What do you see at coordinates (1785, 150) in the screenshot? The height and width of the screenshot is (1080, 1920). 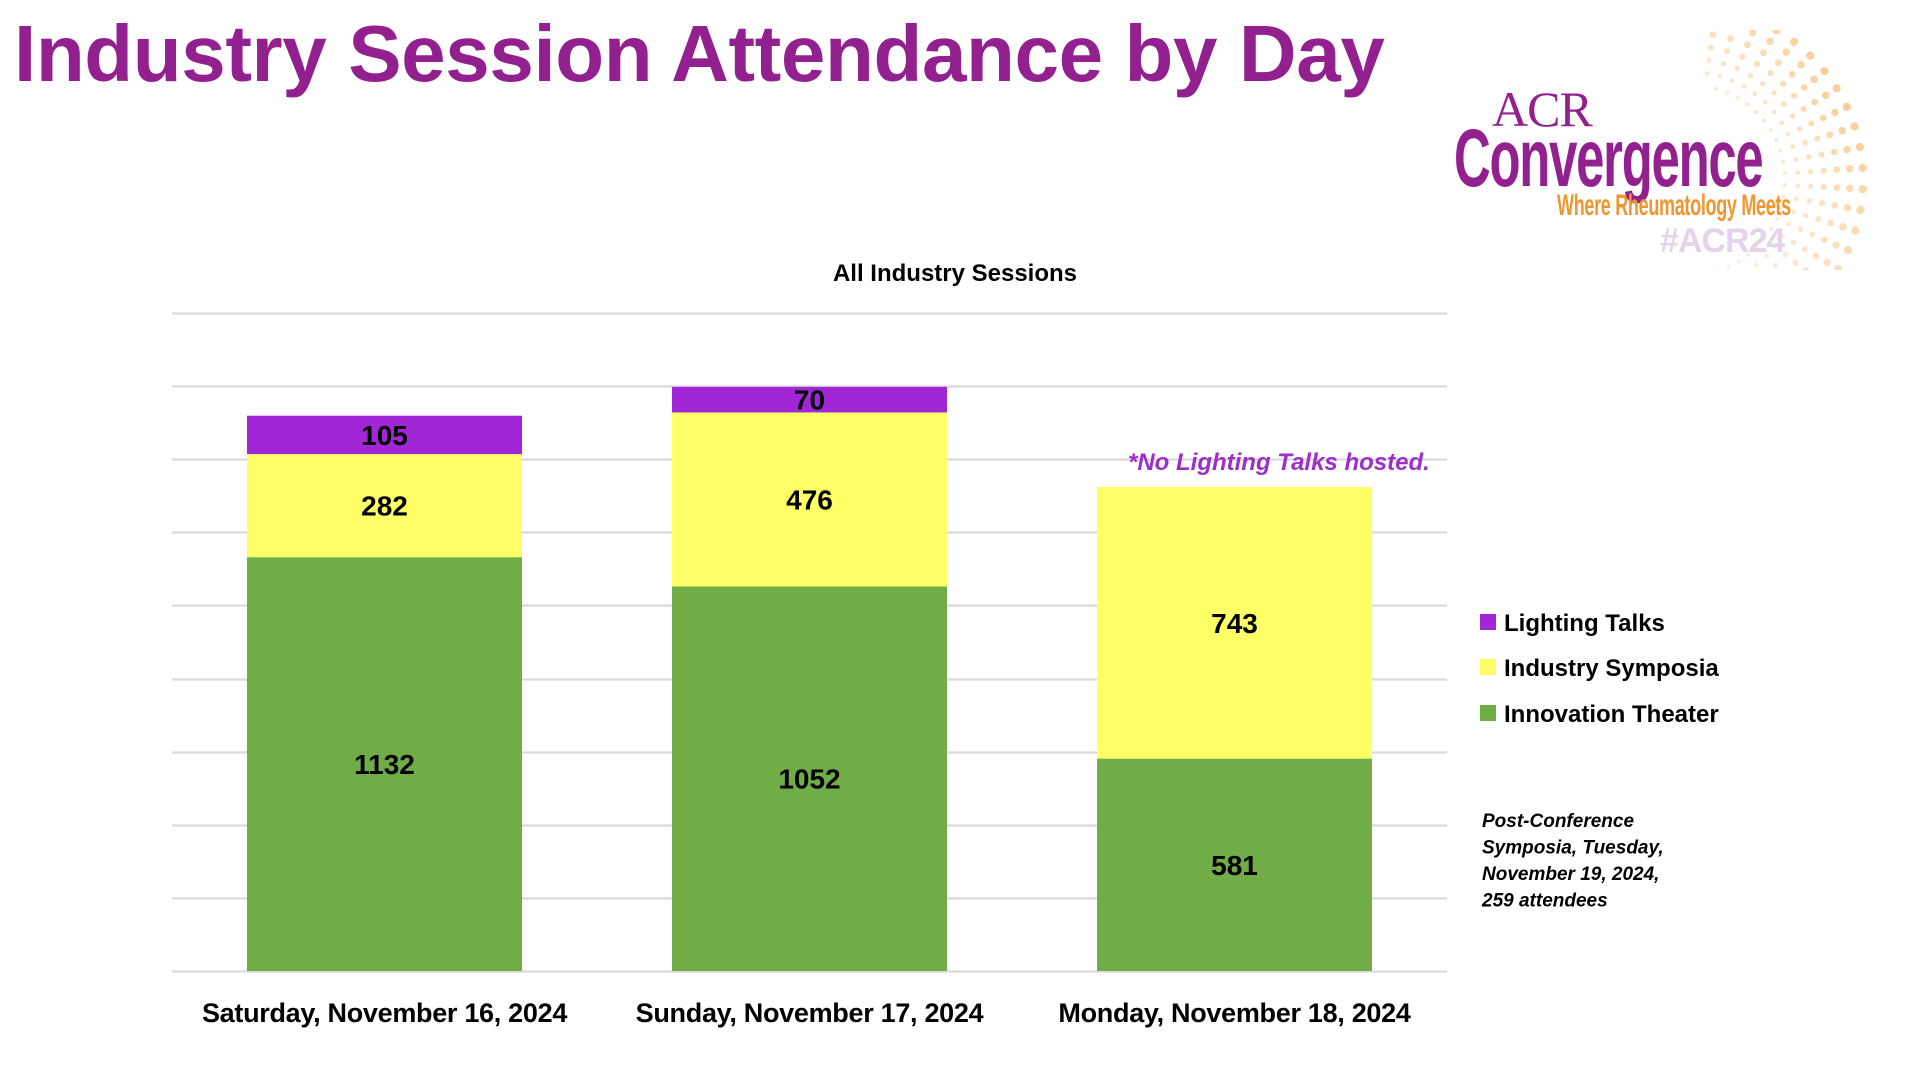 I see `logo-dot-arc-icon` at bounding box center [1785, 150].